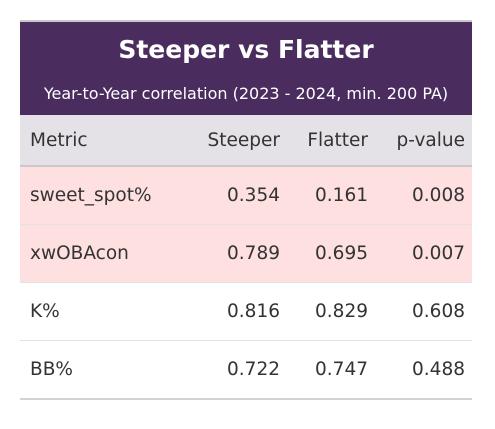 This screenshot has width=495, height=429. Describe the element at coordinates (45, 311) in the screenshot. I see `metric-cell: K%` at that location.